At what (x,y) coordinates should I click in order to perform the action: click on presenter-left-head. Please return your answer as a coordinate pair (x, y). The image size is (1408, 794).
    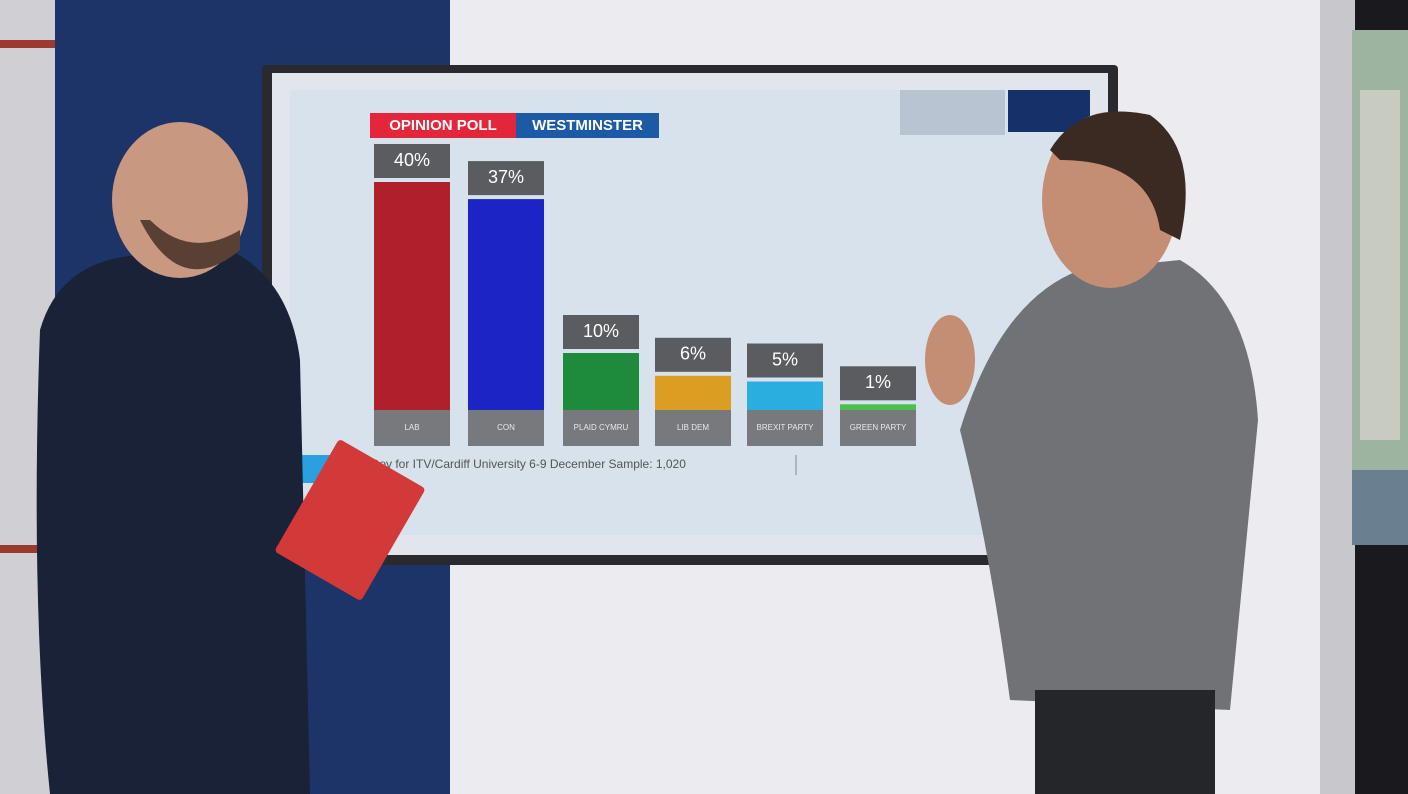
    Looking at the image, I should click on (180, 200).